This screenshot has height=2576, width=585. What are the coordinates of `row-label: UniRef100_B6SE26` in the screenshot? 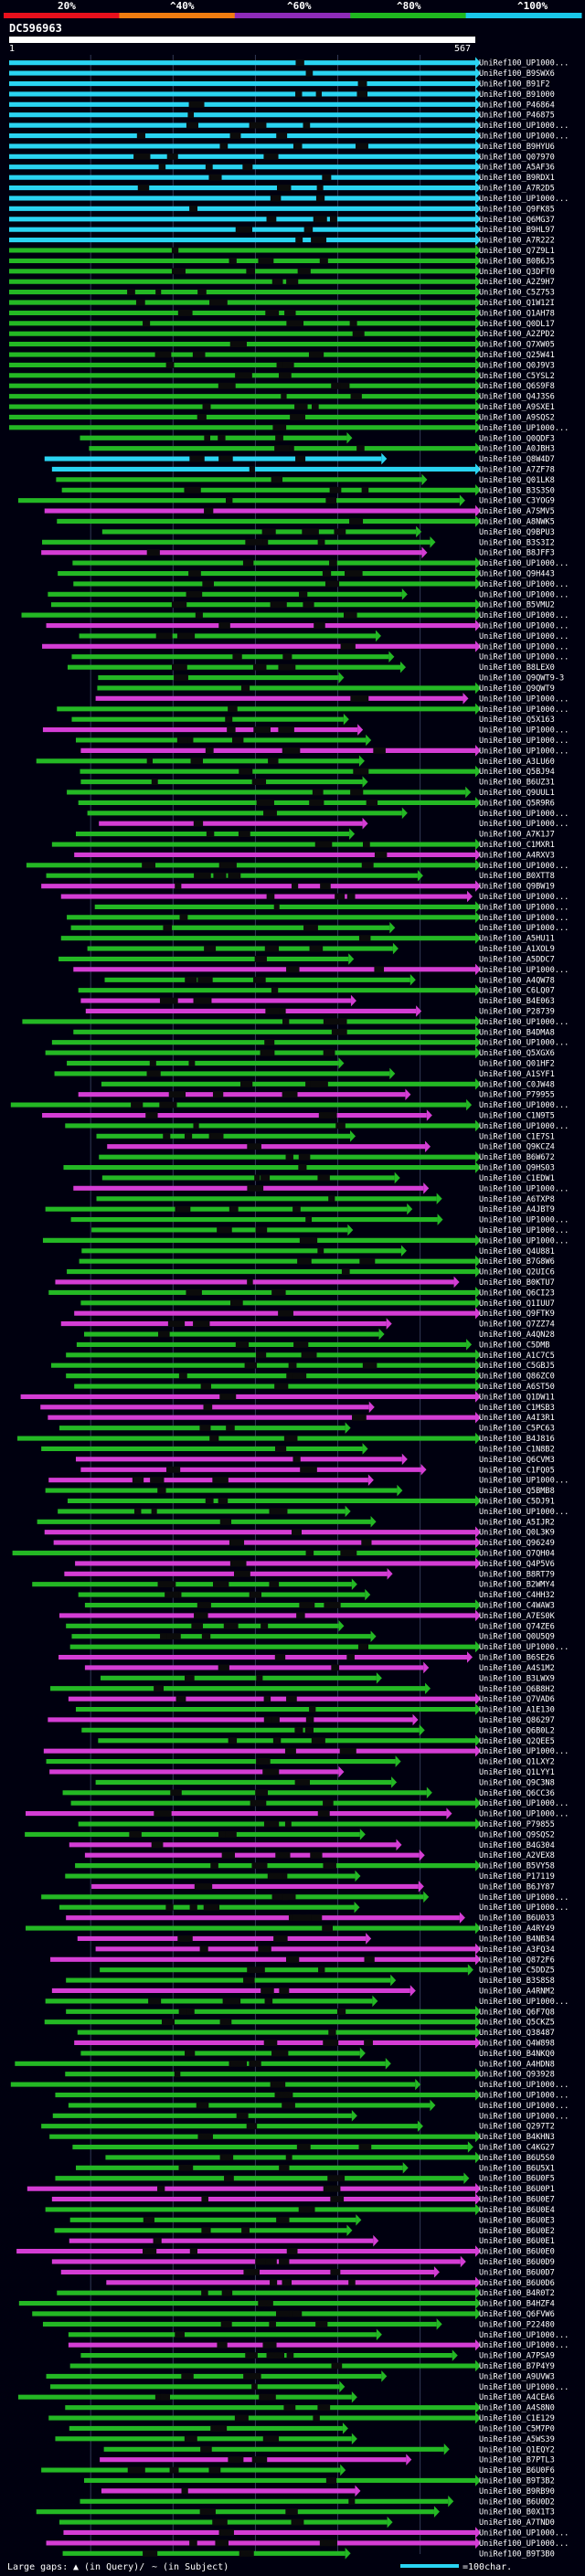 It's located at (517, 1658).